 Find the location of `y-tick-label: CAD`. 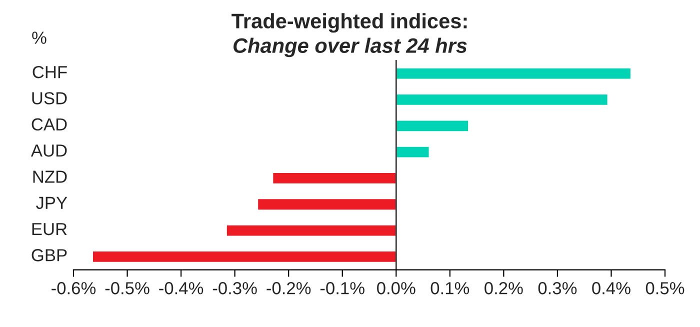

y-tick-label: CAD is located at coordinates (49, 124).